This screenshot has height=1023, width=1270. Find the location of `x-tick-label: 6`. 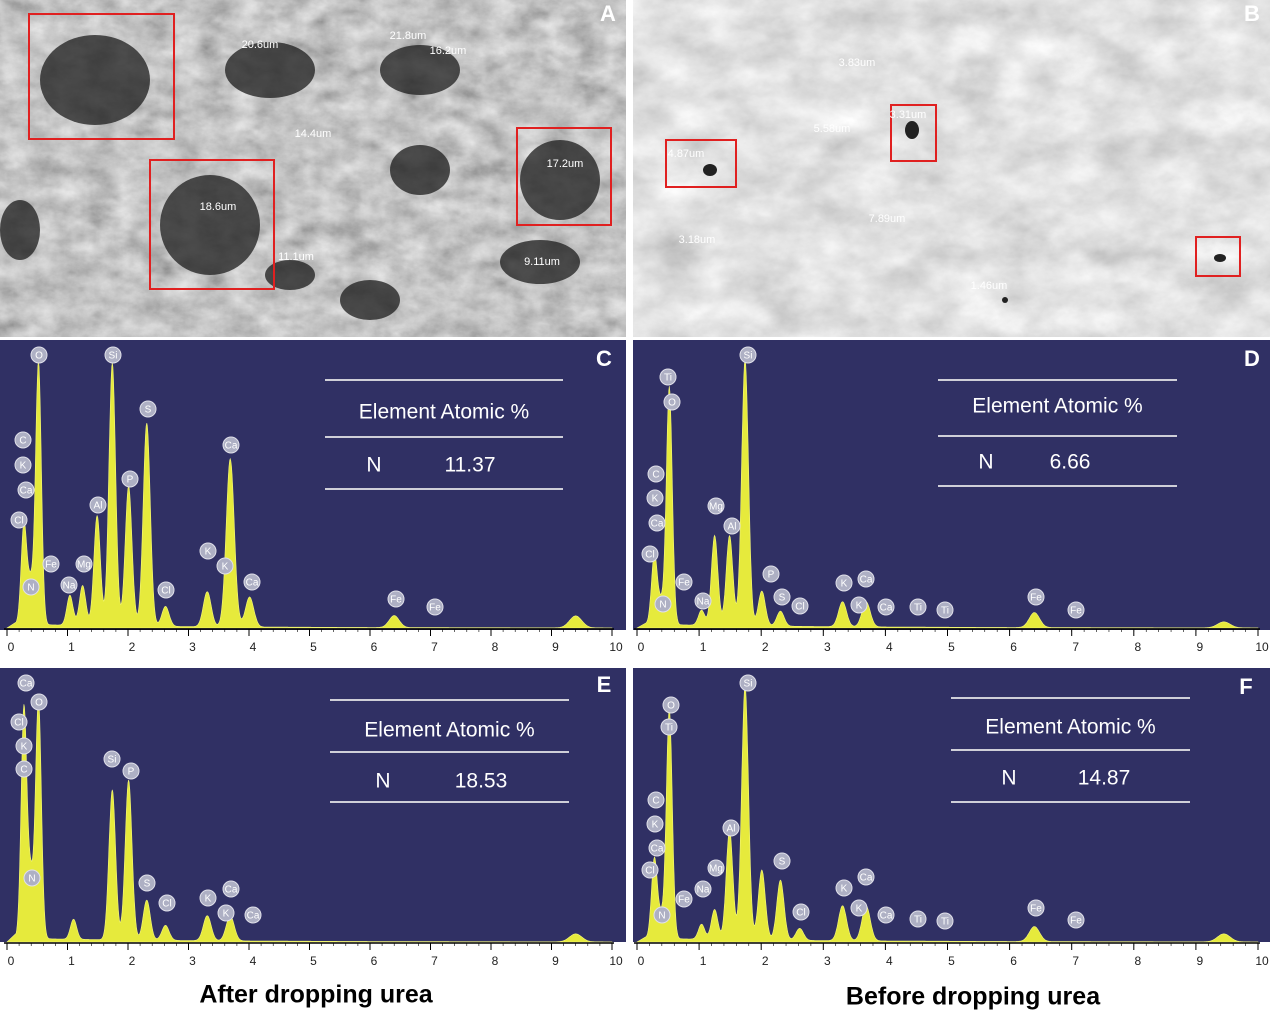

x-tick-label: 6 is located at coordinates (374, 647).